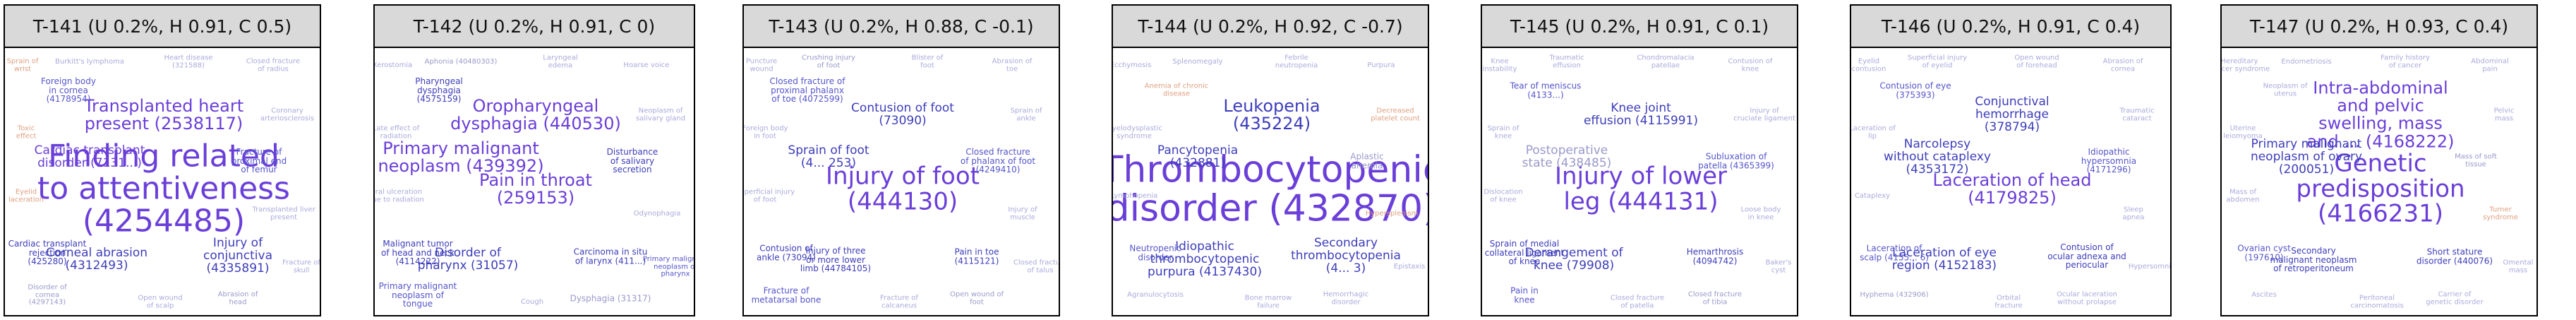  What do you see at coordinates (1012, 65) in the screenshot?
I see `cloud-term: Abrasion of toe` at bounding box center [1012, 65].